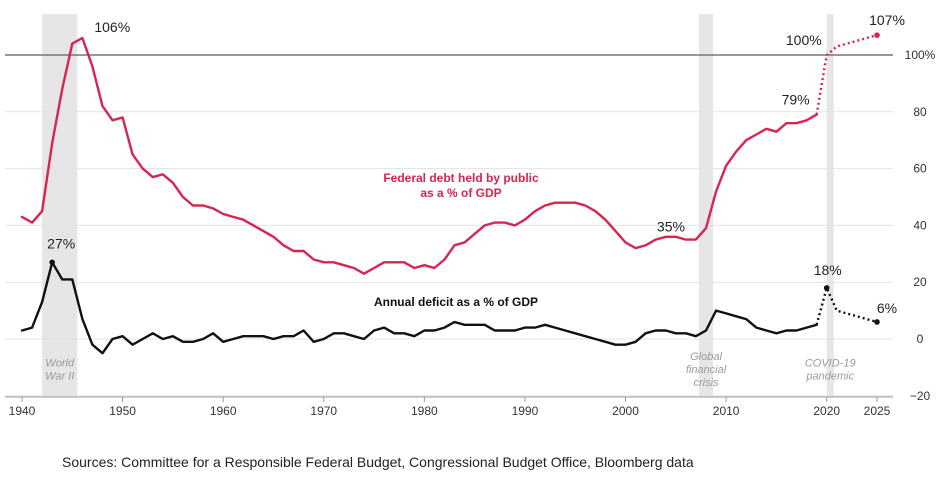 Image resolution: width=948 pixels, height=480 pixels. I want to click on y-axis-ticks: −20 0 20 40 60 80 100%, so click(920, 225).